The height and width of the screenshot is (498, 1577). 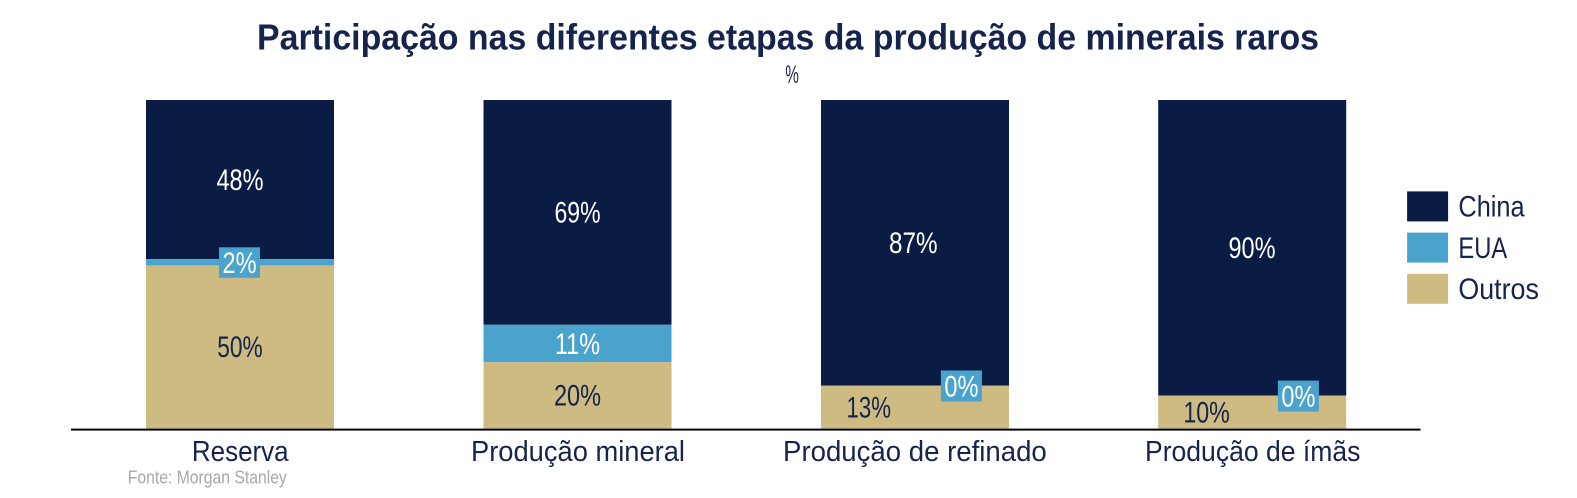 I want to click on svg-text: 2%, so click(x=240, y=263).